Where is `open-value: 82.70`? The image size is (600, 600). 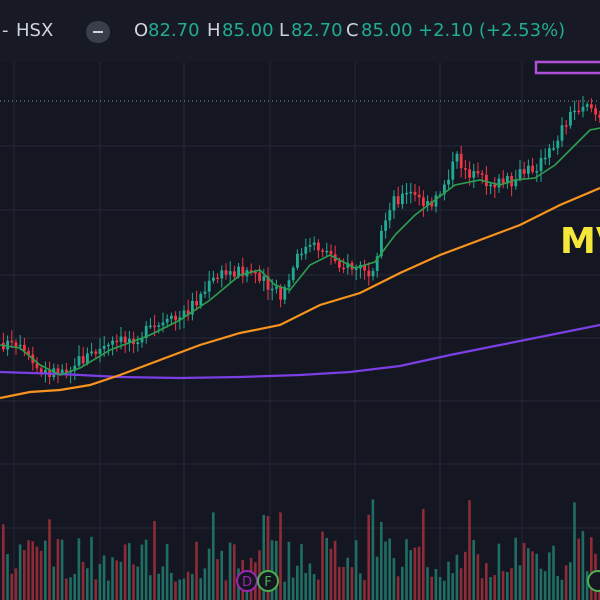 open-value: 82.70 is located at coordinates (174, 30).